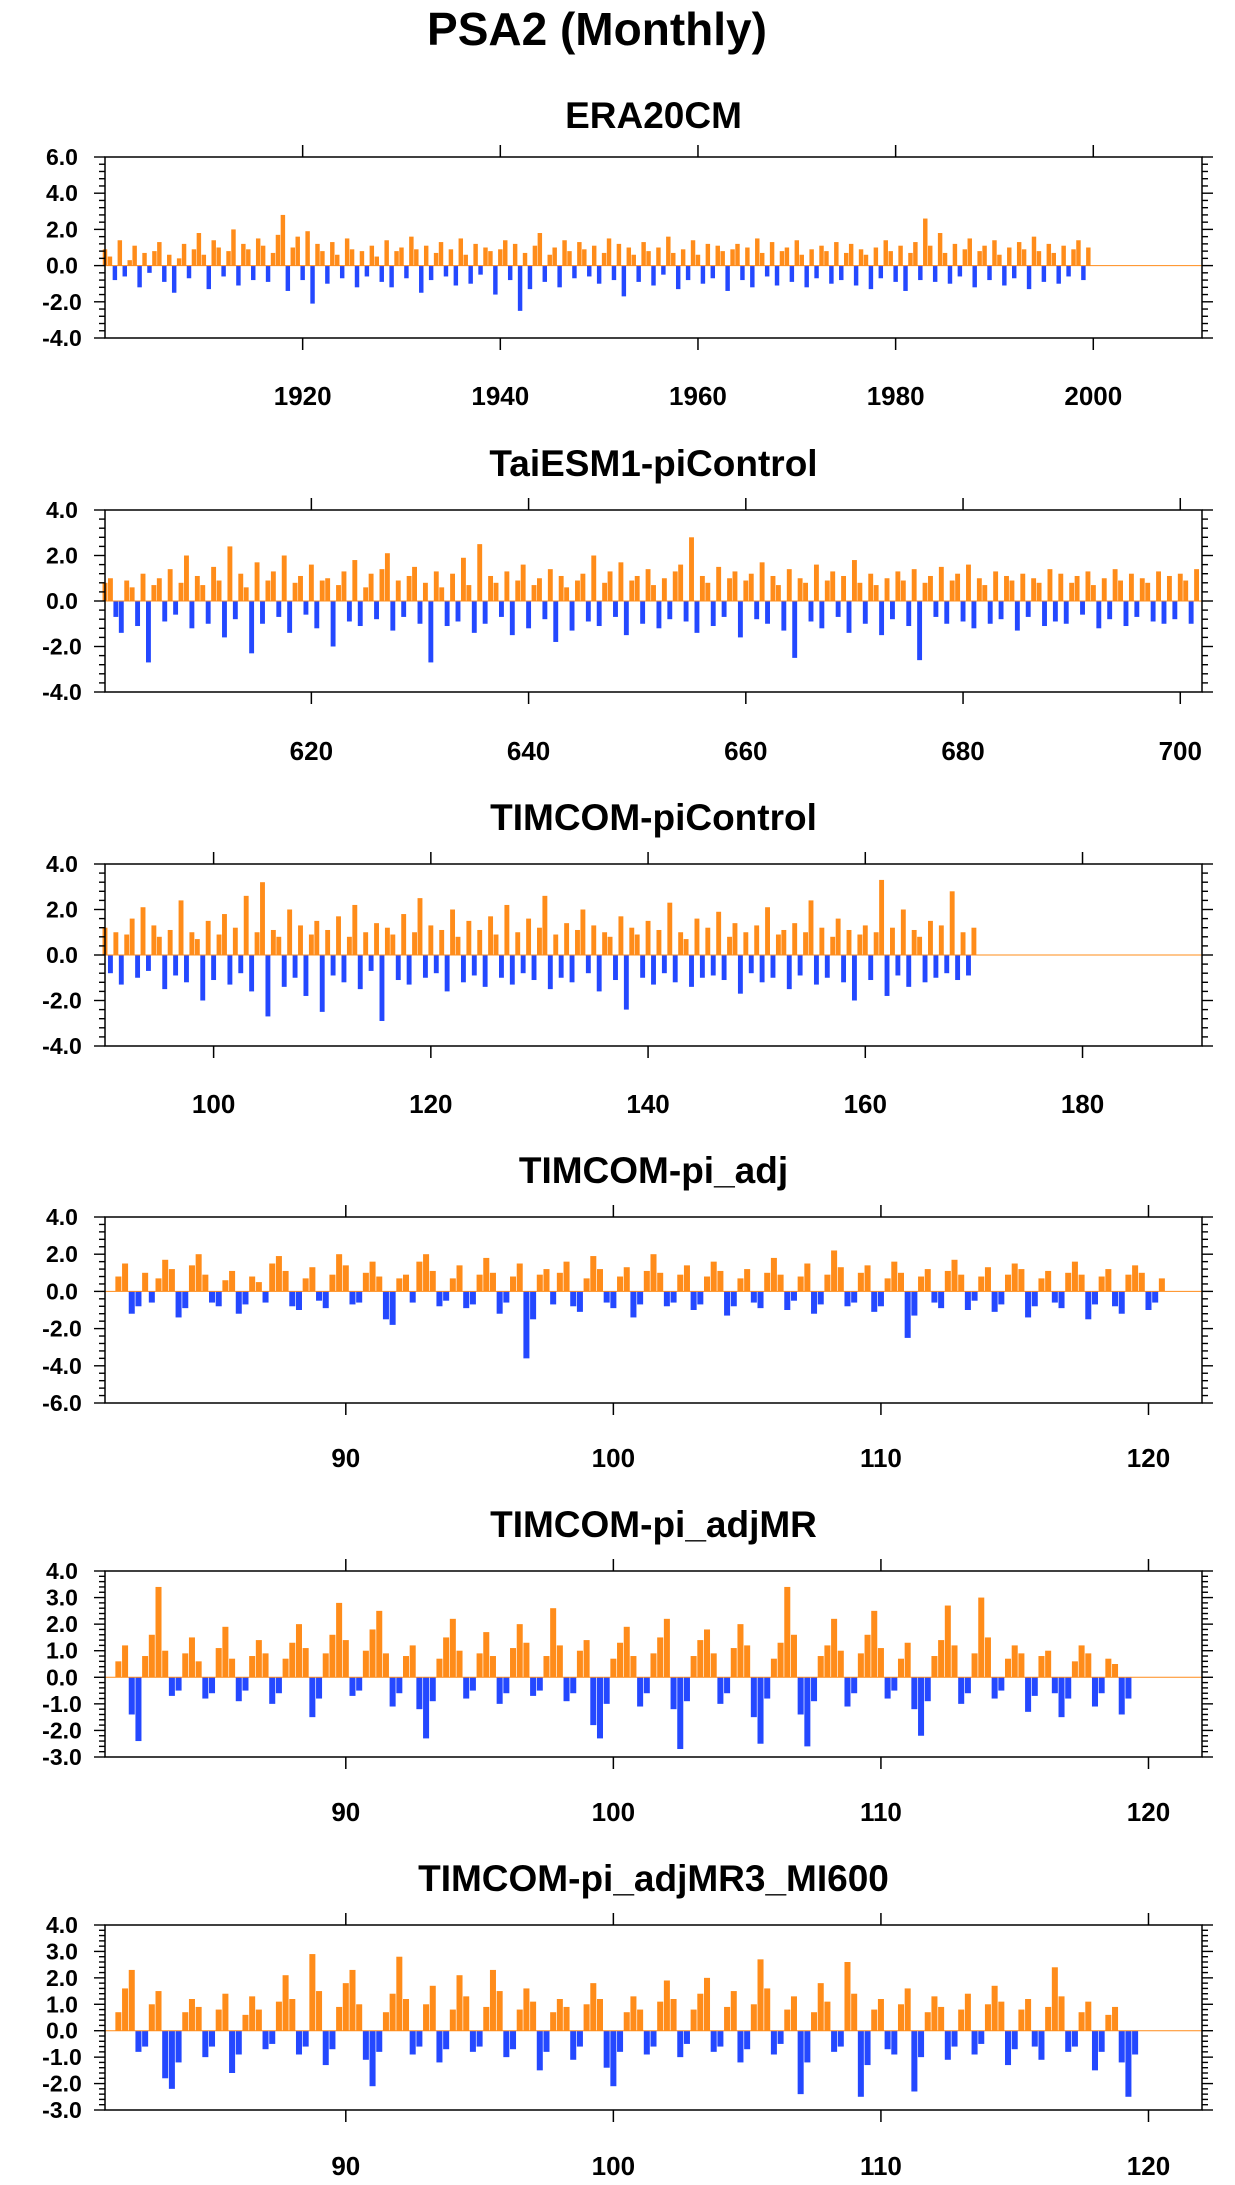 The height and width of the screenshot is (2185, 1235). What do you see at coordinates (62, 193) in the screenshot?
I see `y-tick-label: 4.0` at bounding box center [62, 193].